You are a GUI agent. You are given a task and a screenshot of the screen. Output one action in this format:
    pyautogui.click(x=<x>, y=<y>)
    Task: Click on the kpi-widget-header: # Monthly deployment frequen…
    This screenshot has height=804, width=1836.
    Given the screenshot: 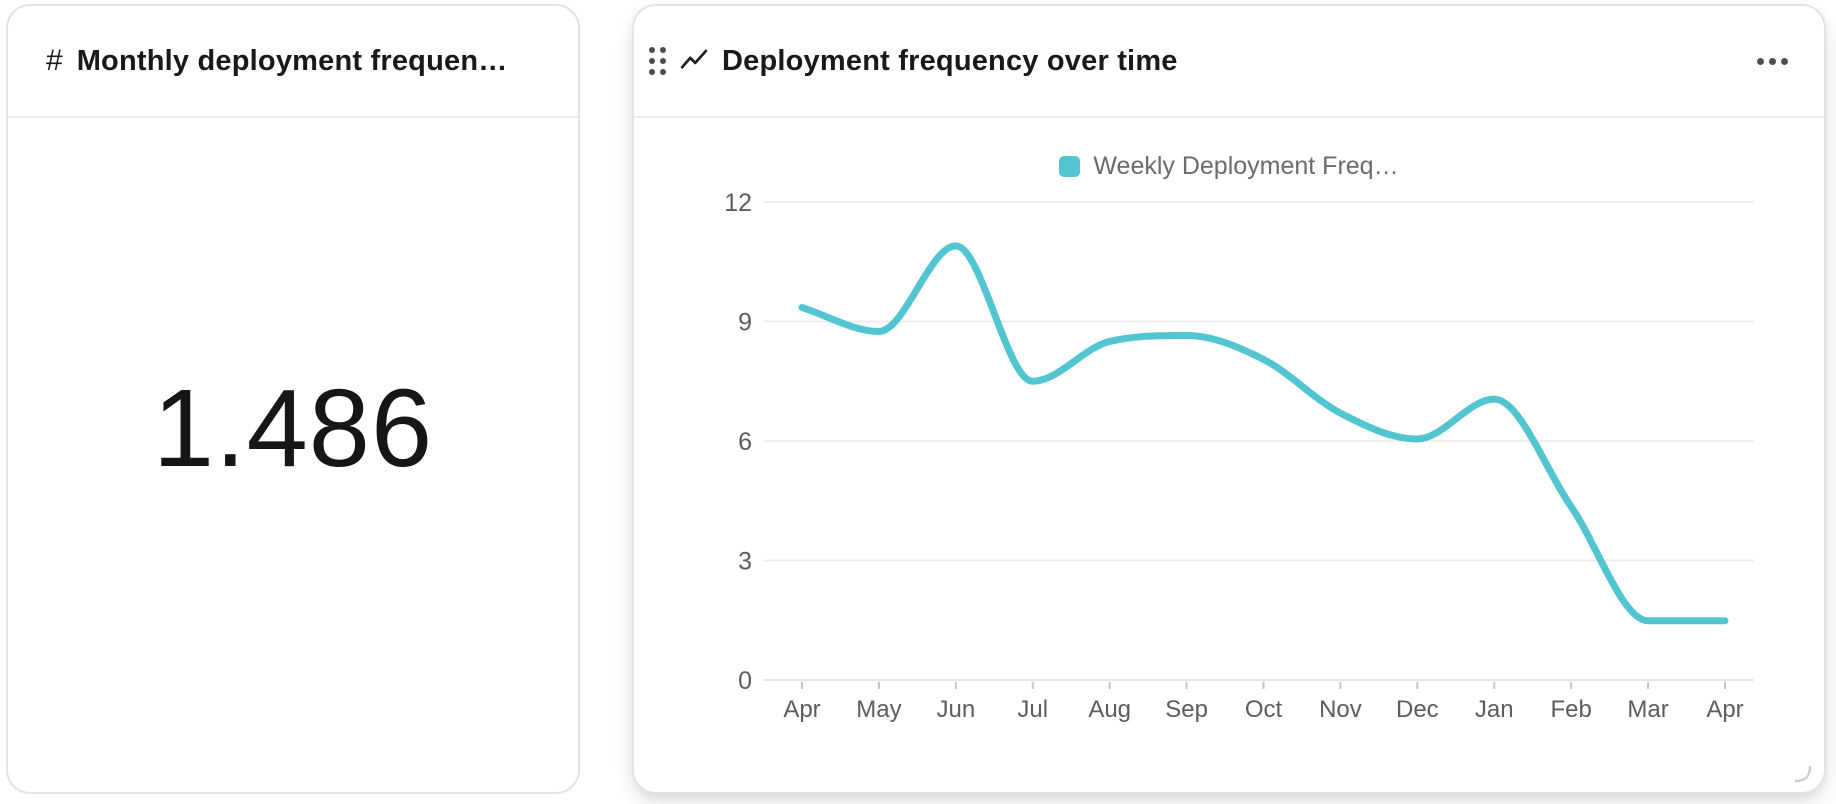 What is the action you would take?
    pyautogui.click(x=293, y=62)
    